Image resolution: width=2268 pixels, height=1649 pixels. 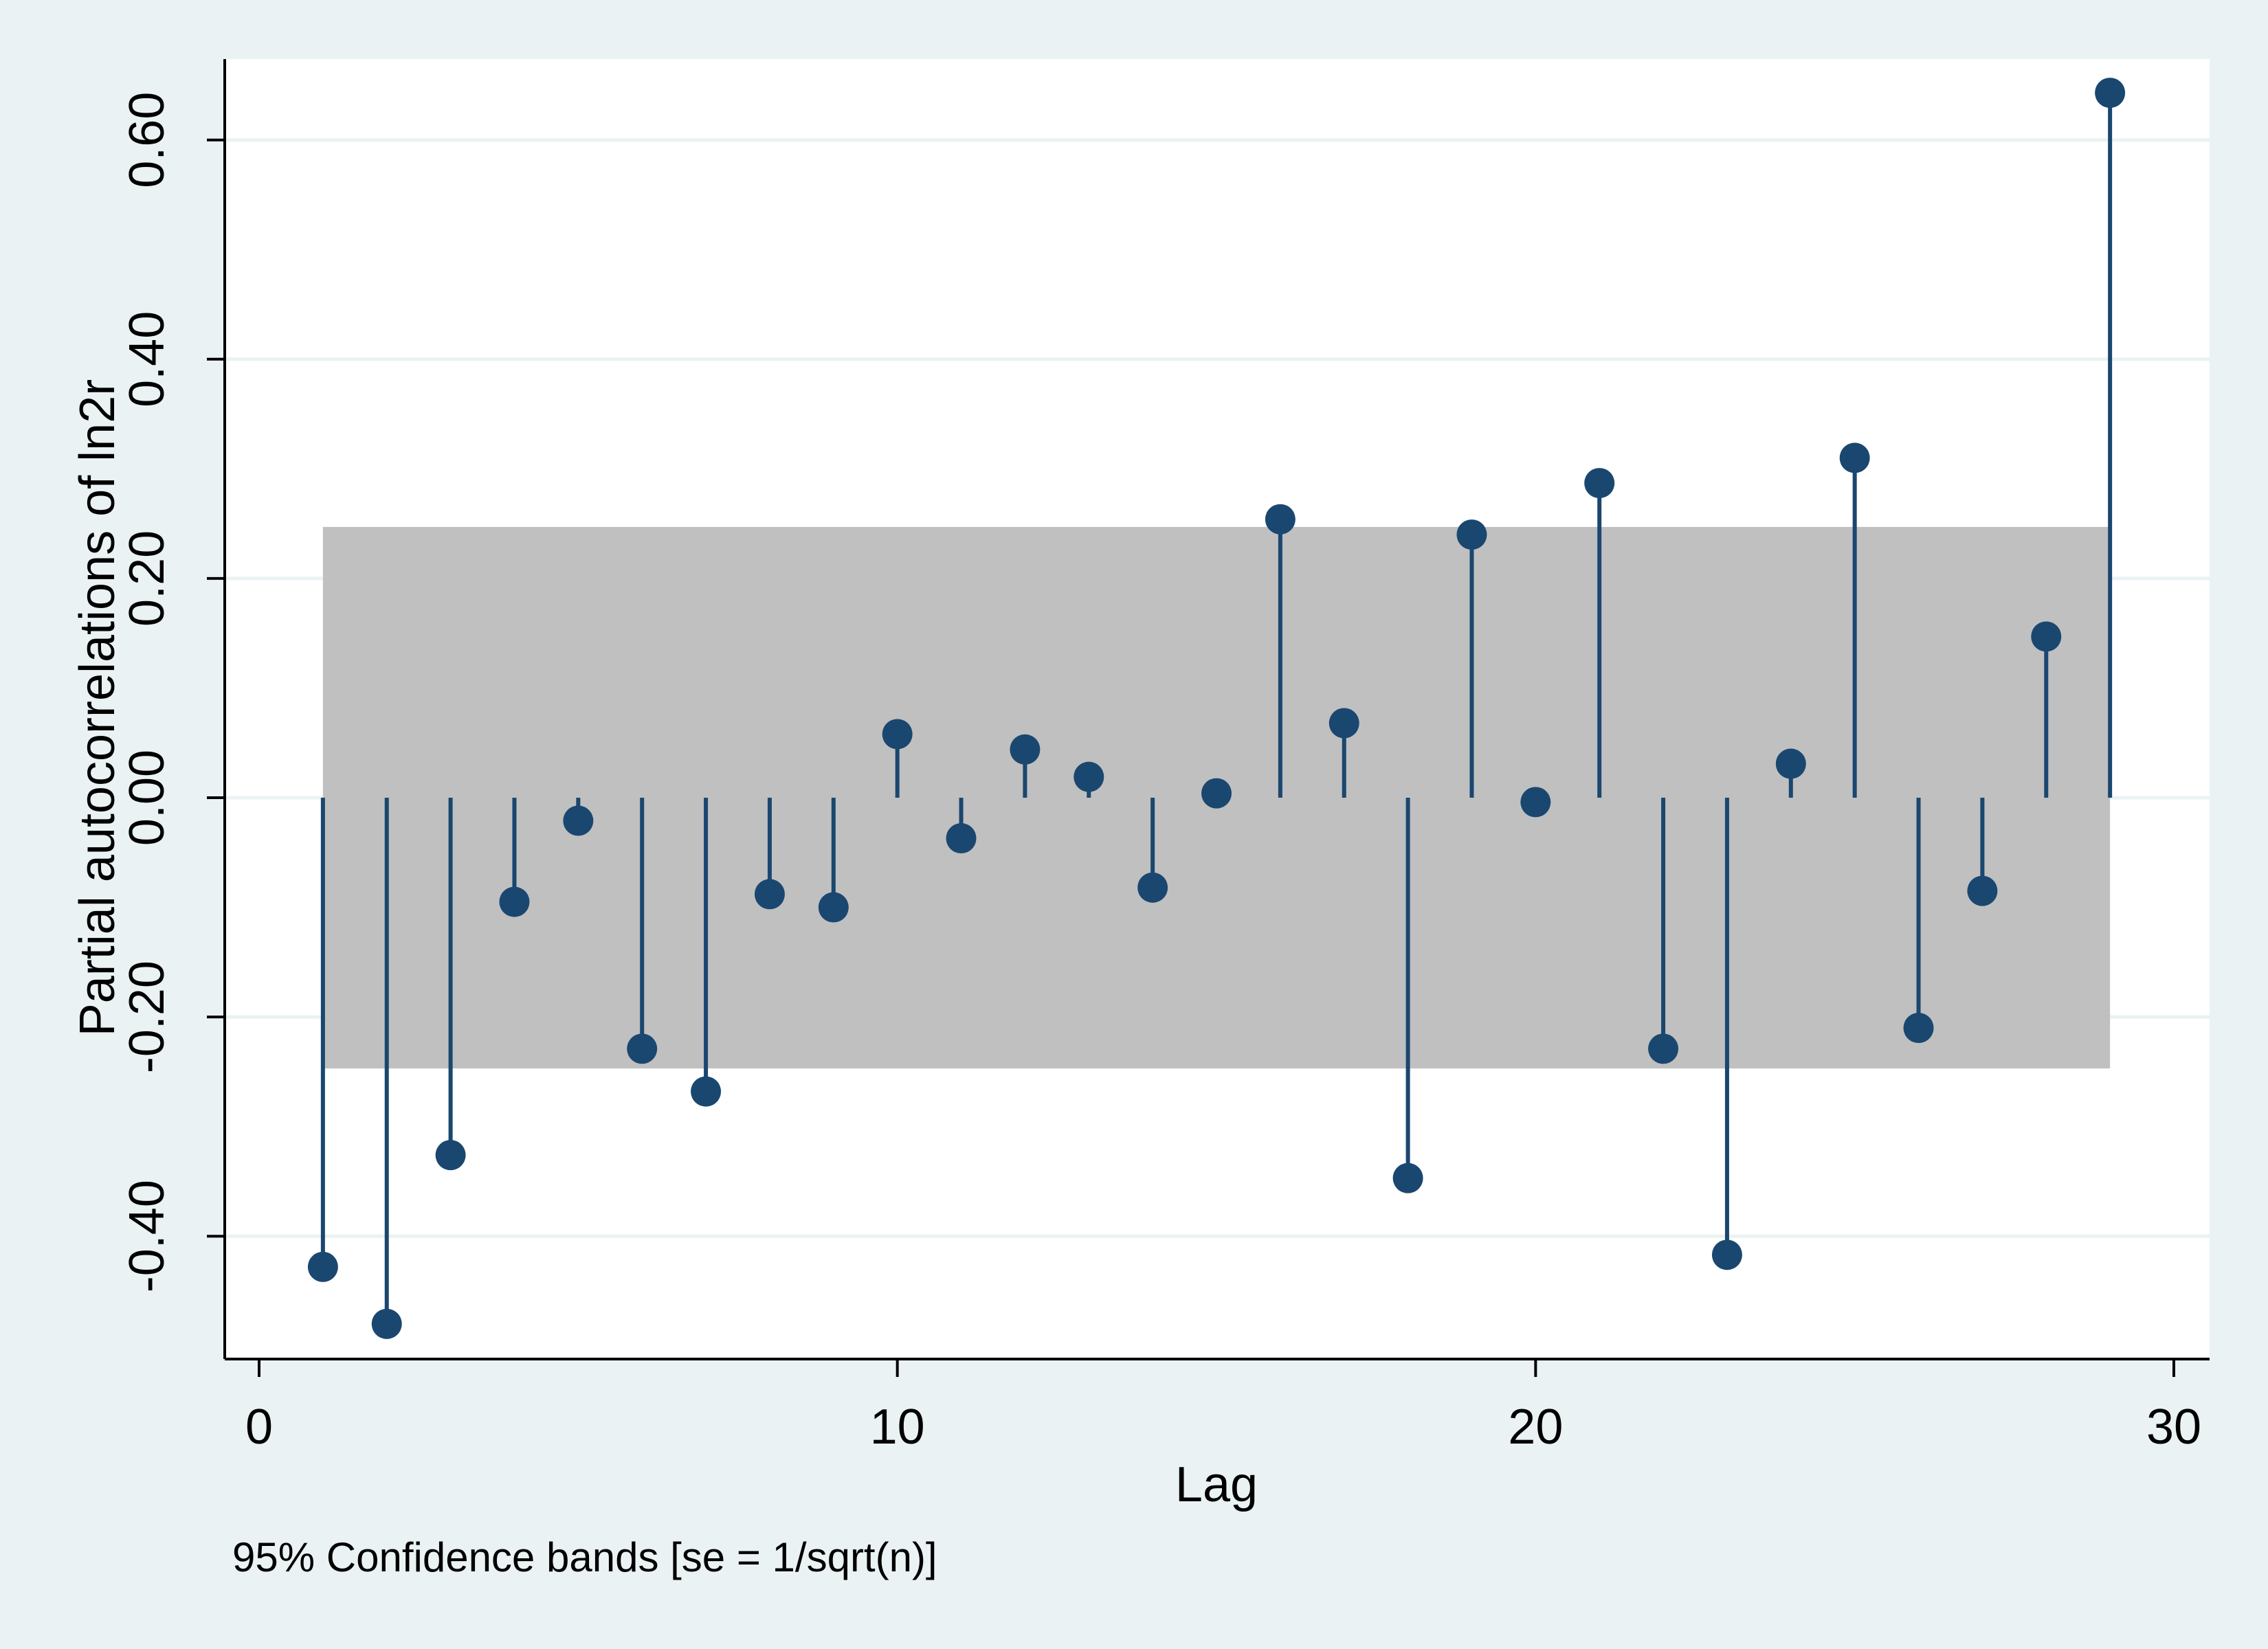 I want to click on y-axis-label: Partial autocorrelations of ln2r, so click(x=97, y=708).